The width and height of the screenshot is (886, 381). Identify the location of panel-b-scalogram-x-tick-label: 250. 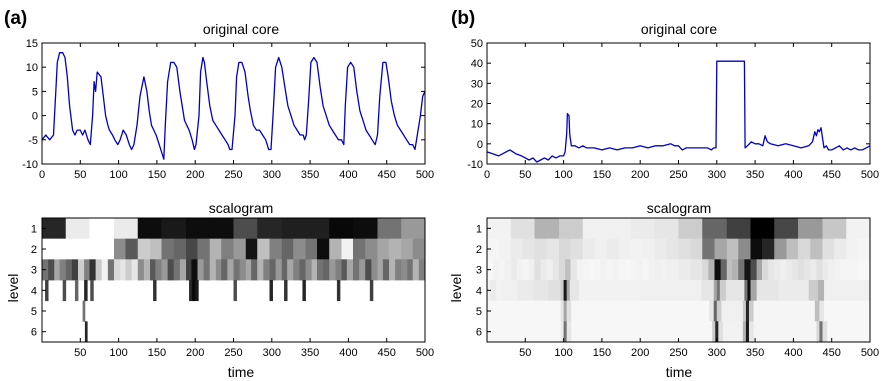
(678, 353).